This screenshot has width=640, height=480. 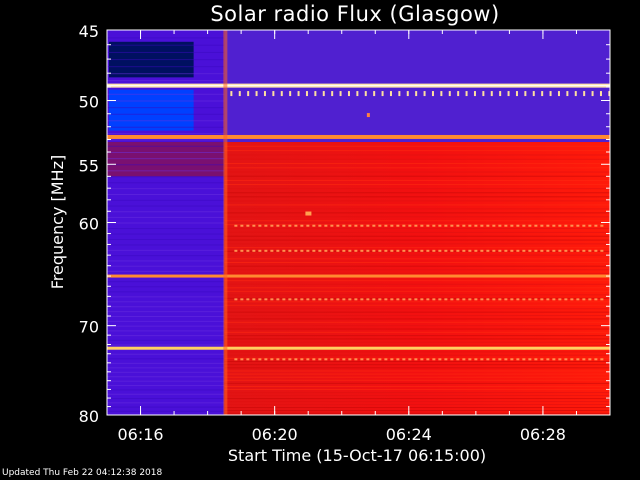 I want to click on event-onset-line, so click(x=225, y=222).